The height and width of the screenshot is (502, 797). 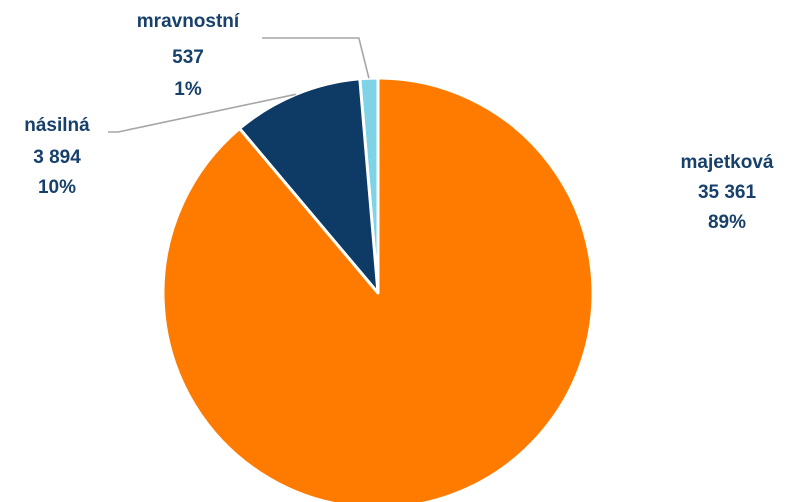 What do you see at coordinates (57, 125) in the screenshot?
I see `slice-label-name-nasilna: násilná` at bounding box center [57, 125].